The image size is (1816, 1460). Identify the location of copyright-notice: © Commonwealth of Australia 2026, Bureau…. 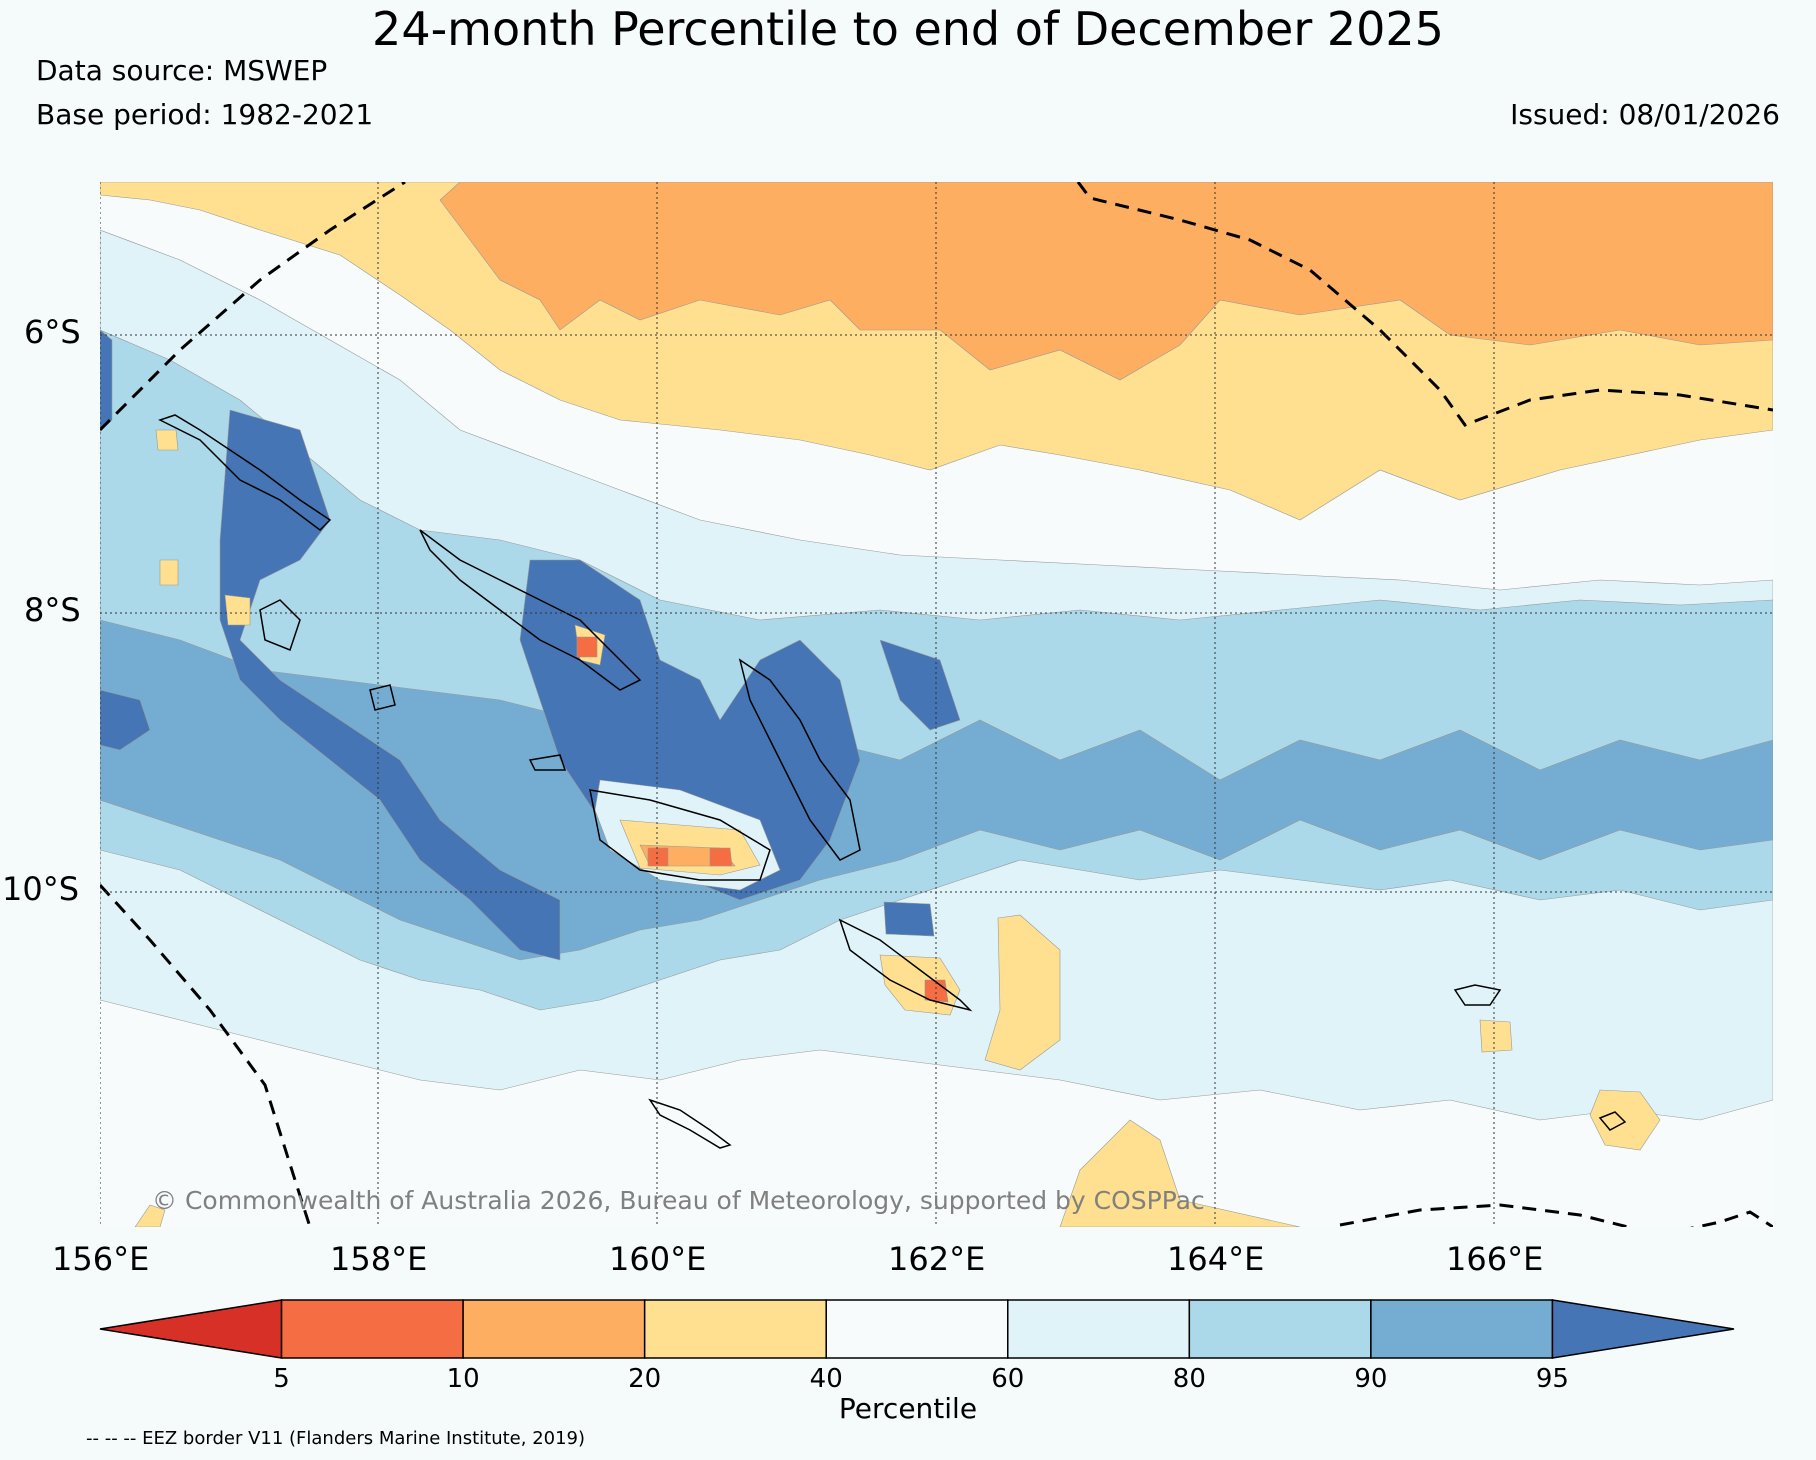
(678, 1200).